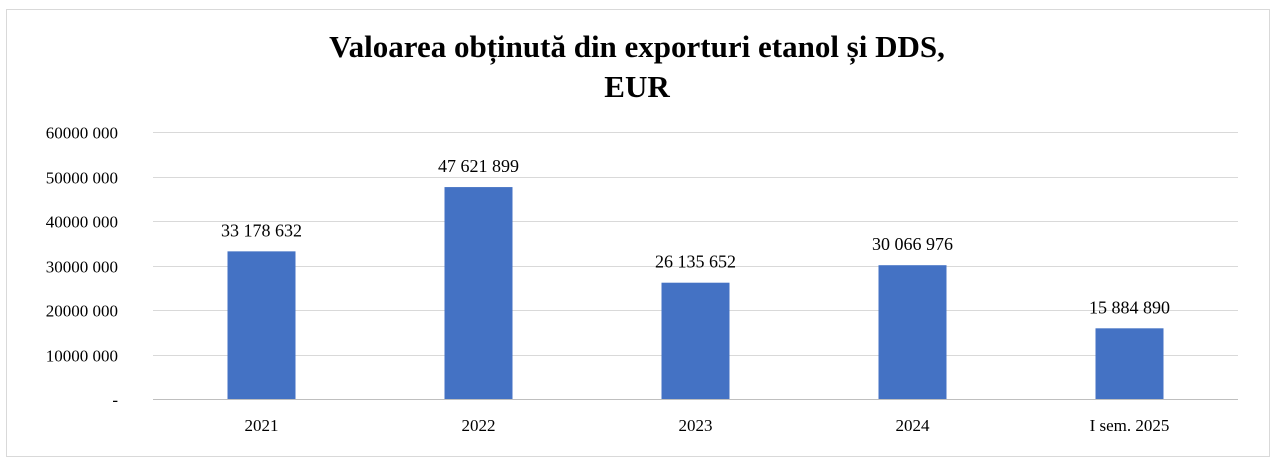  Describe the element at coordinates (115, 400) in the screenshot. I see `y-tick-label: -` at that location.